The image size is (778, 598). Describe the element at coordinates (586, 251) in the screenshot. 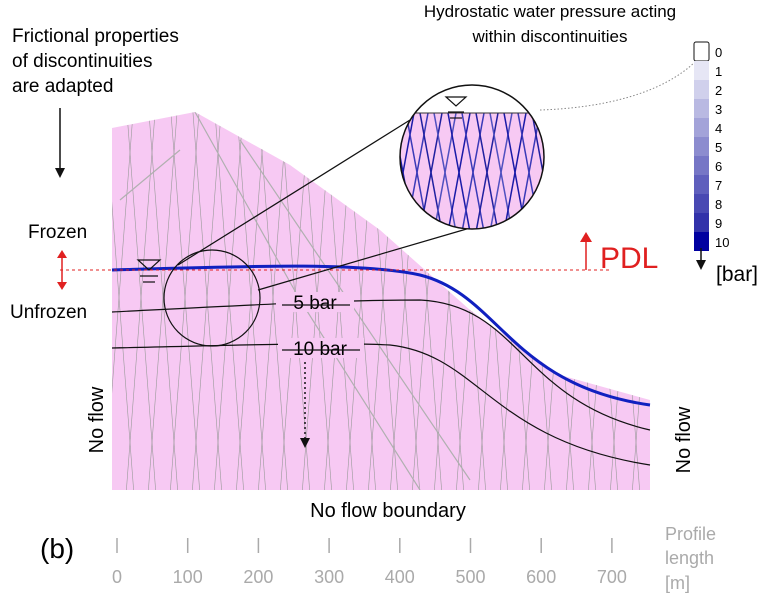

I see `pdl-up-arrow` at that location.